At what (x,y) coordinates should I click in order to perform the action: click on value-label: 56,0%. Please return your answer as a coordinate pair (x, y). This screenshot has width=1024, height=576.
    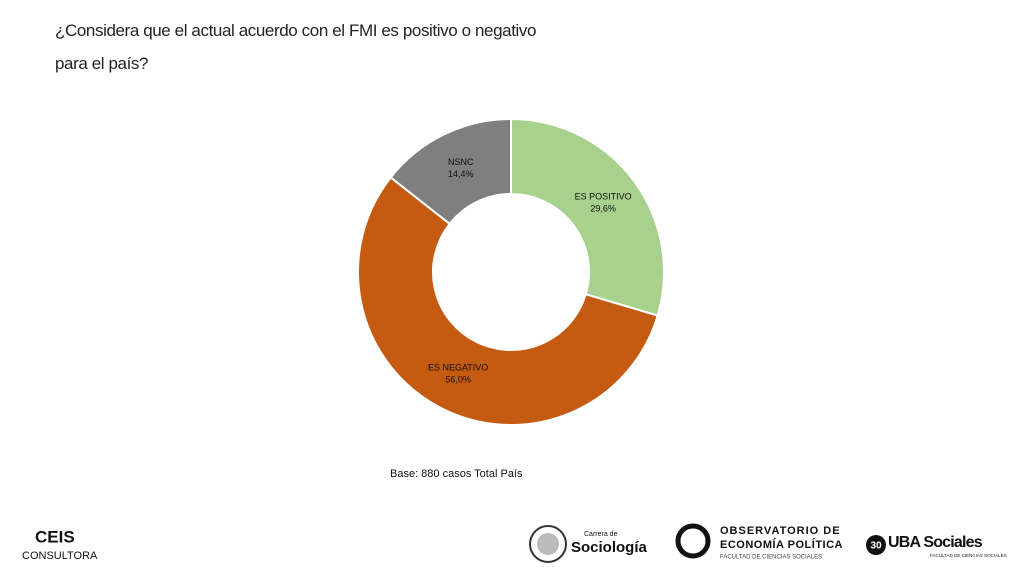
    Looking at the image, I should click on (458, 380).